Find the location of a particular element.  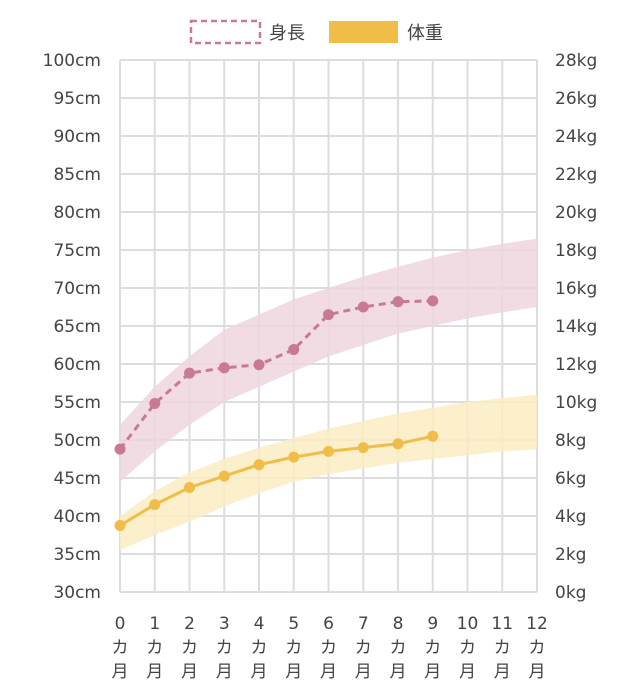

y-right-tick-label: 24kg is located at coordinates (576, 137).